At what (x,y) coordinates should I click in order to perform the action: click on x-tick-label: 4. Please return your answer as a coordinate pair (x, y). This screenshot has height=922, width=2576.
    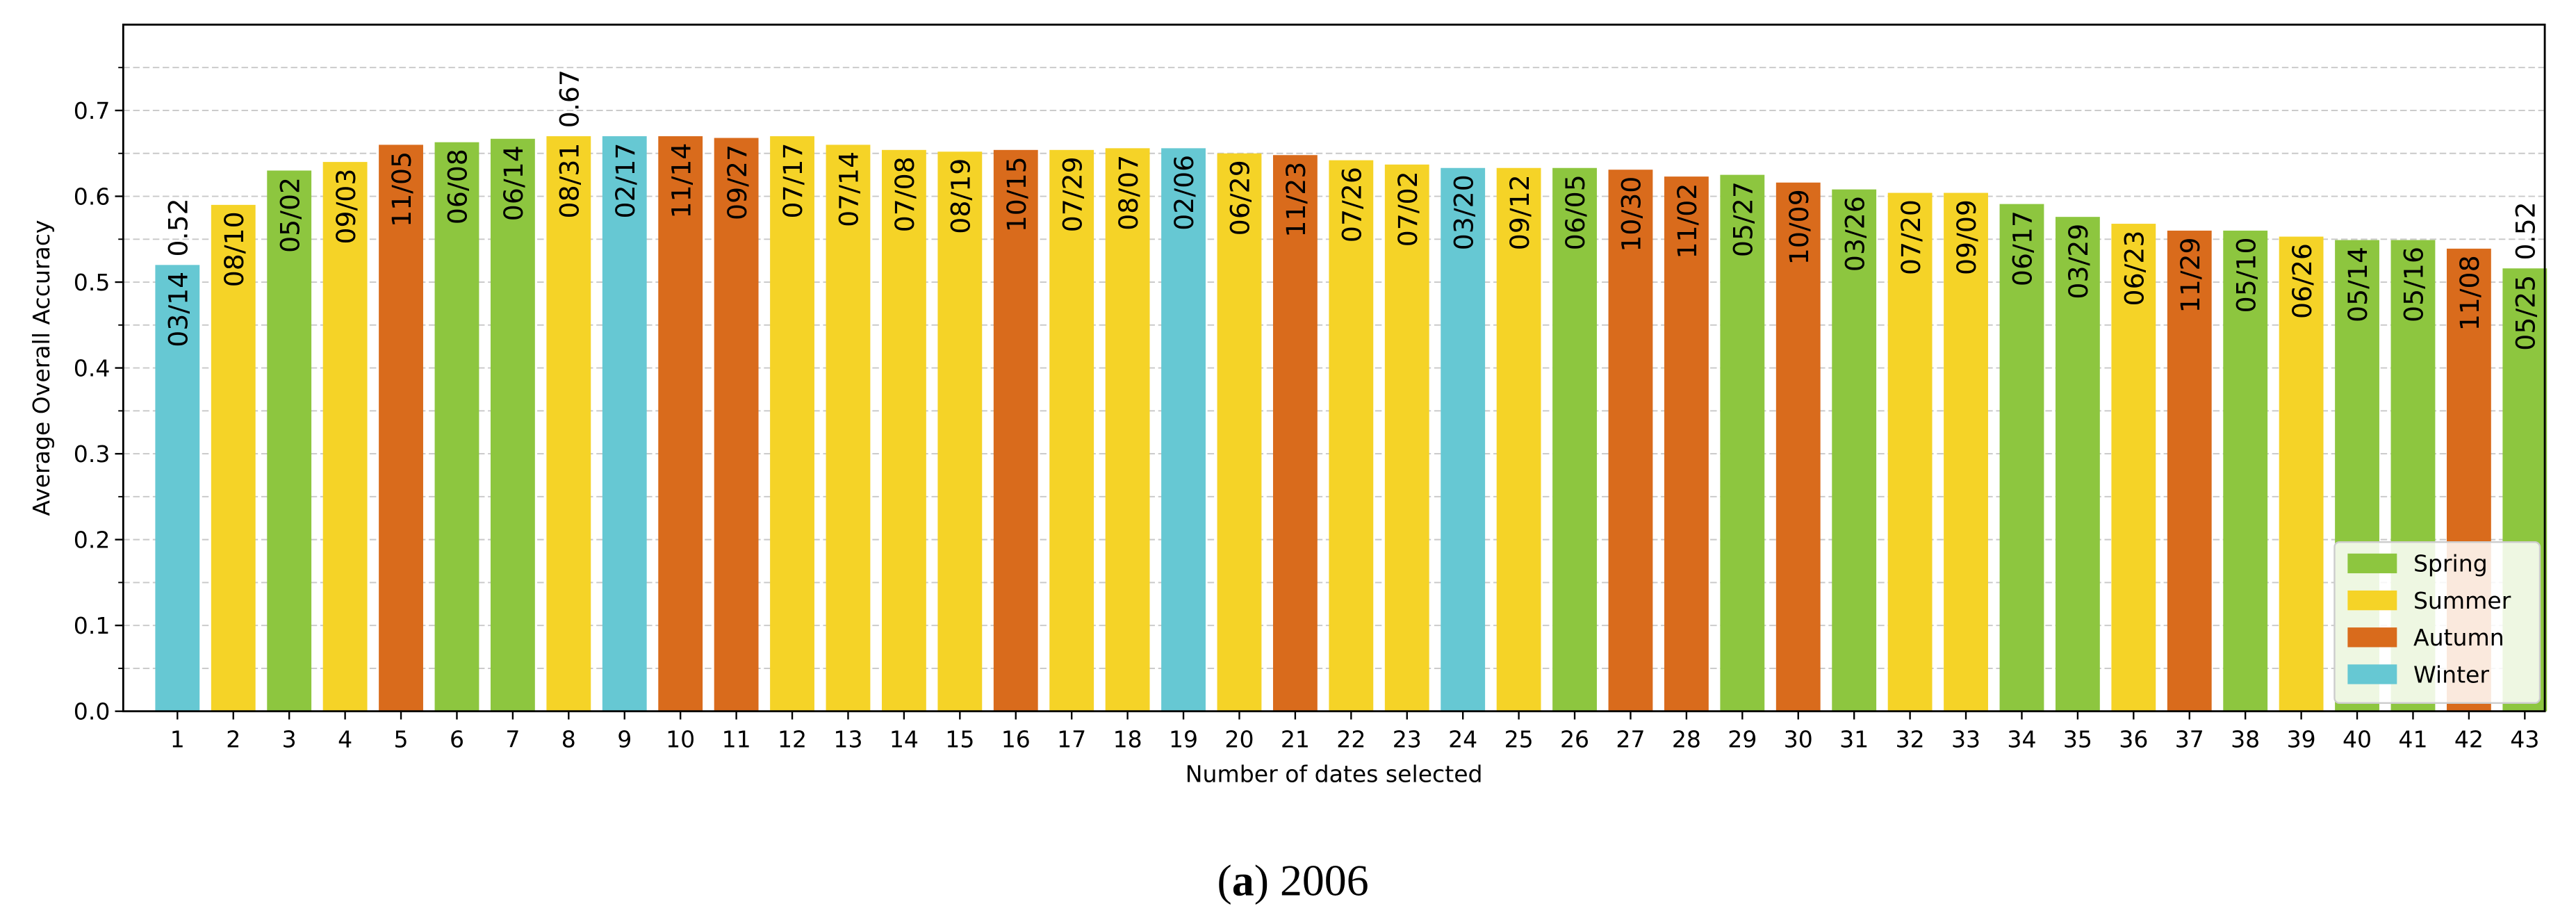
    Looking at the image, I should click on (345, 739).